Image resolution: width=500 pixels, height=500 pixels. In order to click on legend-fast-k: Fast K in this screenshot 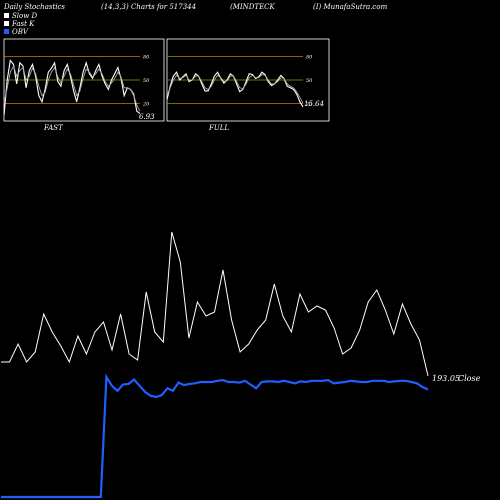, I will do `click(19, 24)`.